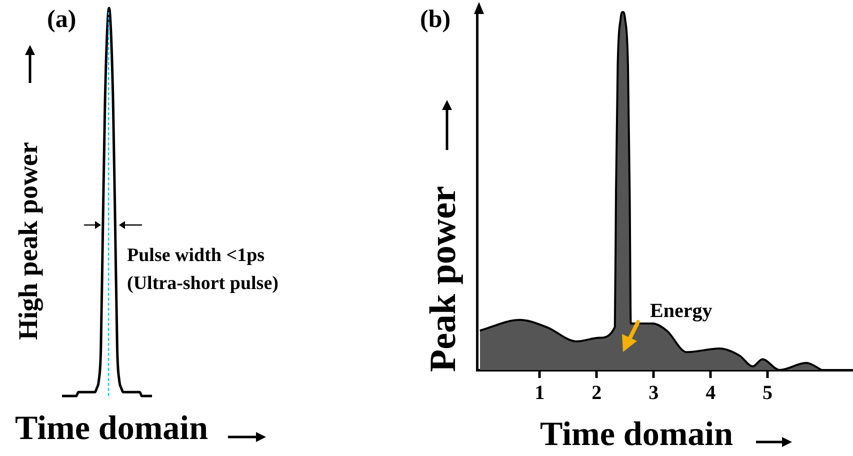 Image resolution: width=853 pixels, height=456 pixels. What do you see at coordinates (597, 393) in the screenshot?
I see `x-tick-label: 2` at bounding box center [597, 393].